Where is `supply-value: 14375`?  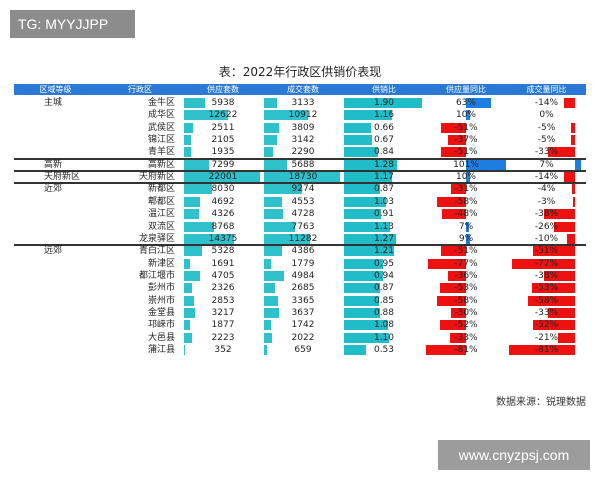
supply-value: 14375 is located at coordinates (223, 238).